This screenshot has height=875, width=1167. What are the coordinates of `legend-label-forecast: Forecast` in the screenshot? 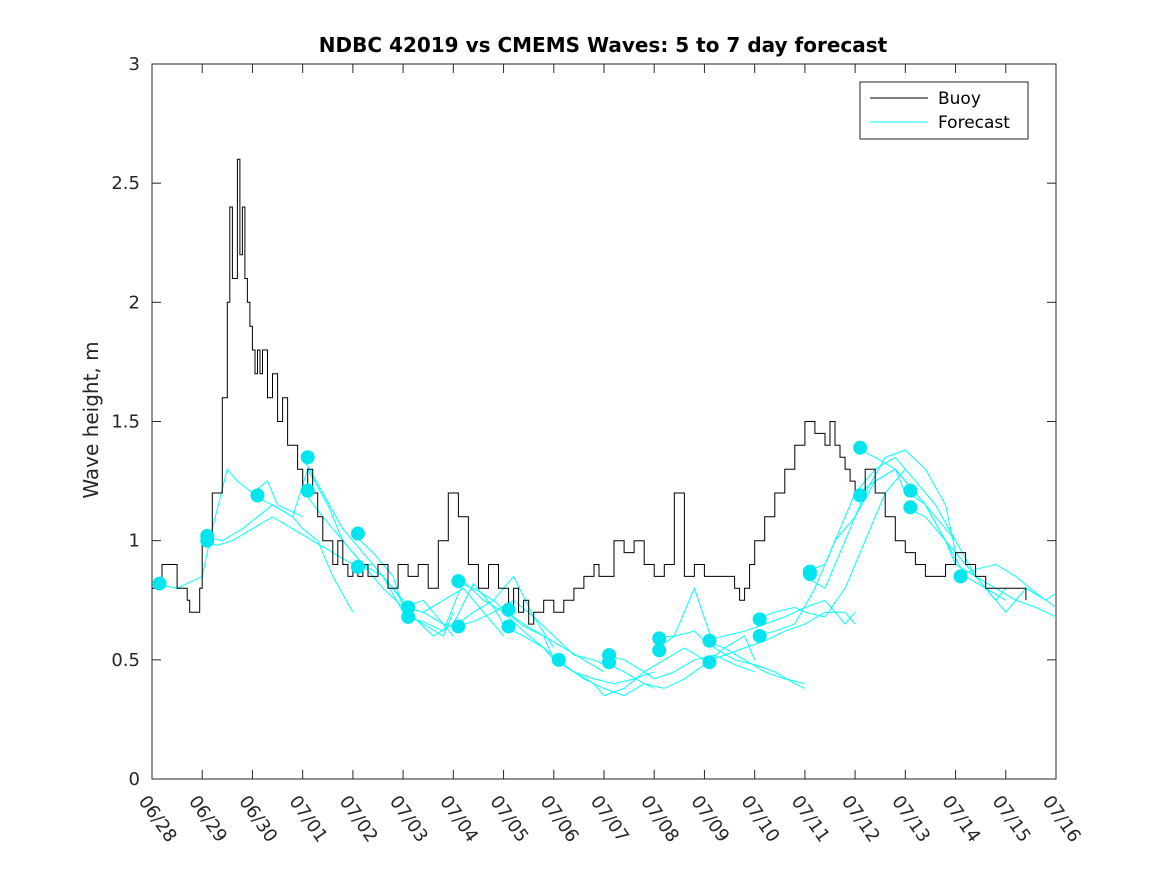 It's located at (974, 123).